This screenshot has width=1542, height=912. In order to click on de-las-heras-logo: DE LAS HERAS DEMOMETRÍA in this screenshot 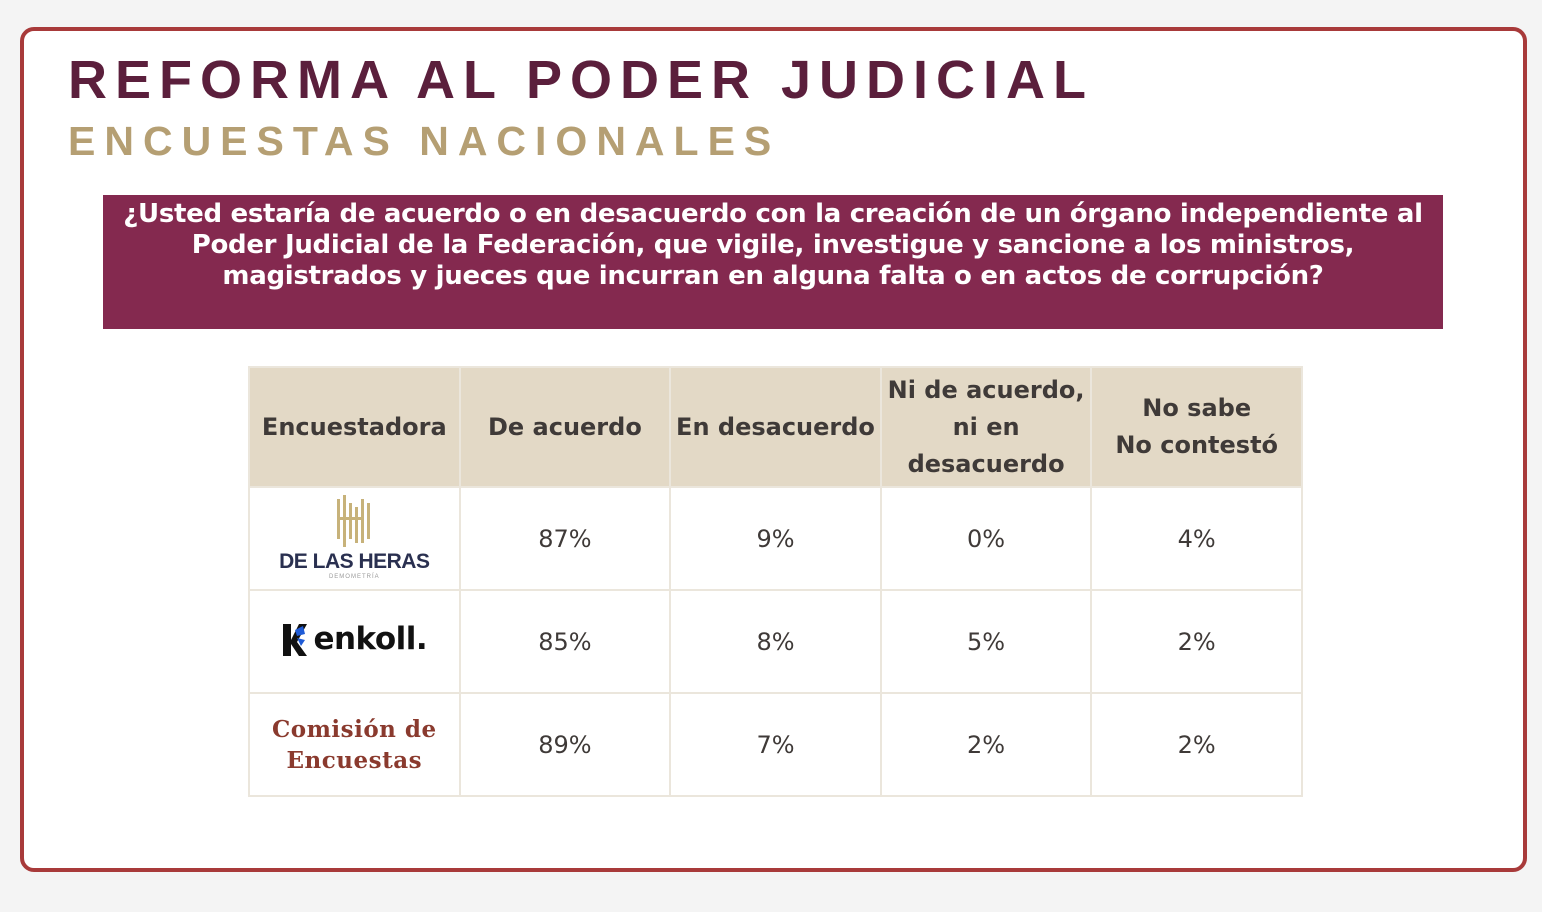, I will do `click(354, 537)`.